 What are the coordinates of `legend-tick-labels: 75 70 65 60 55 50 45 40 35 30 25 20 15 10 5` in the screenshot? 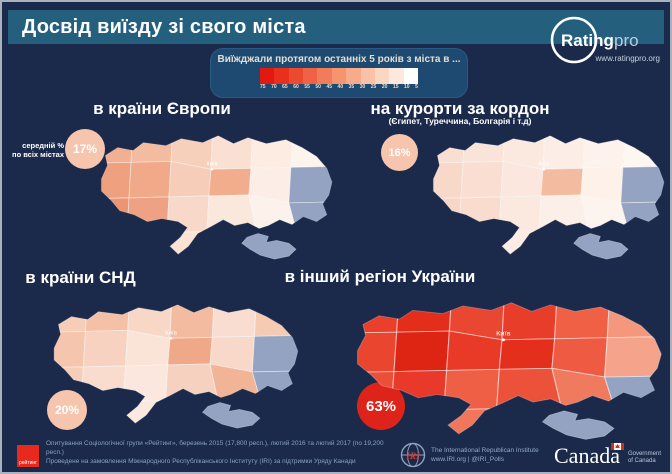 It's located at (339, 87).